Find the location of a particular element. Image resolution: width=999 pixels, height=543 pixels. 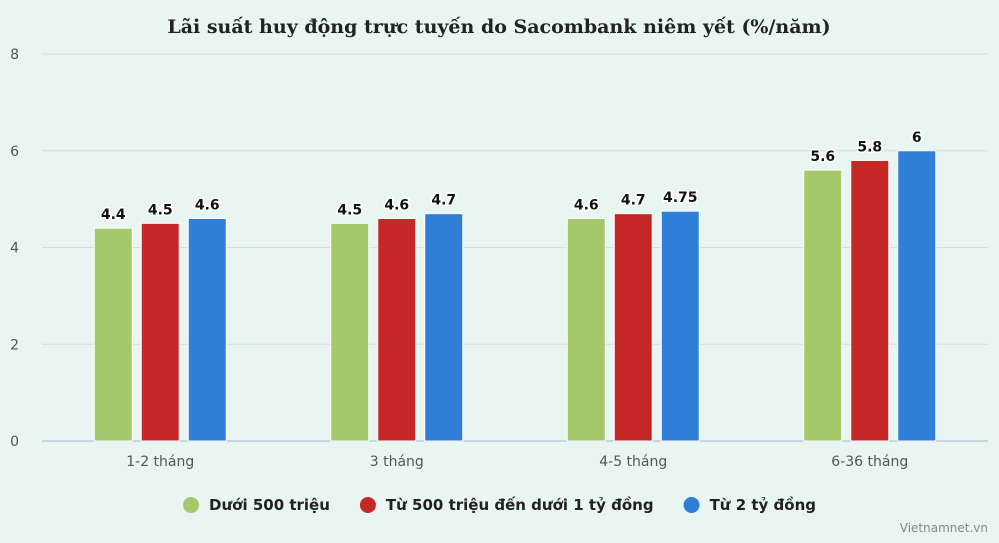

y-axis-ticks: 0 2 4 6 8 is located at coordinates (14, 248).